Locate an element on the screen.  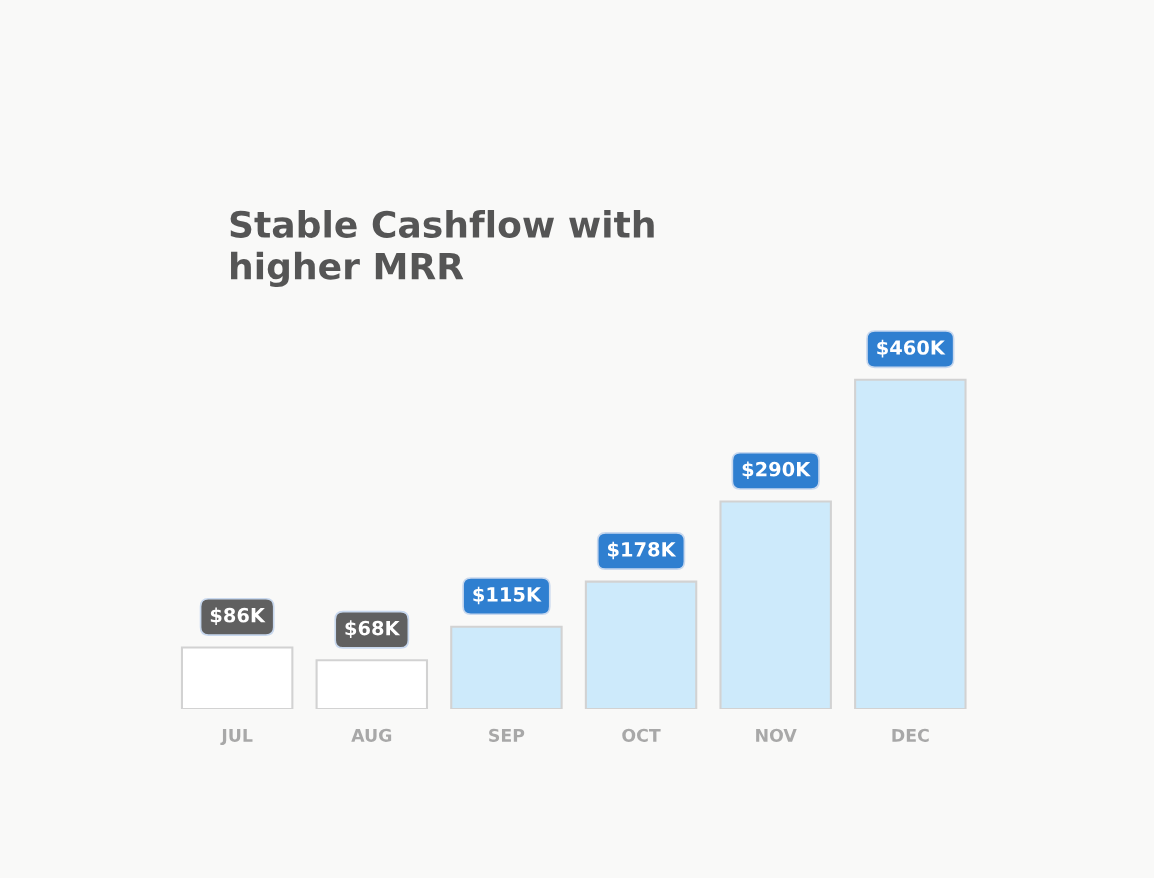
x-tick-label: NOV is located at coordinates (776, 735).